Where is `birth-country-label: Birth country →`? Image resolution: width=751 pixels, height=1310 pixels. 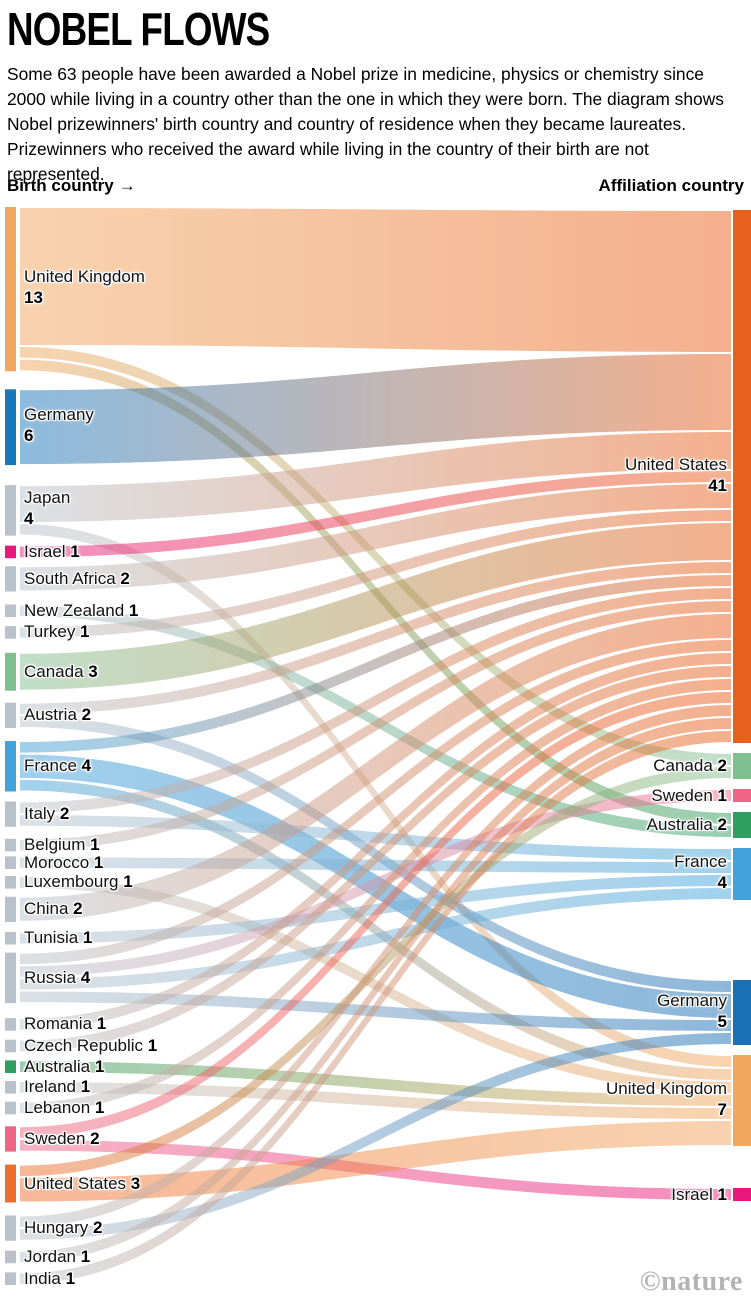
birth-country-label: Birth country → is located at coordinates (71, 185).